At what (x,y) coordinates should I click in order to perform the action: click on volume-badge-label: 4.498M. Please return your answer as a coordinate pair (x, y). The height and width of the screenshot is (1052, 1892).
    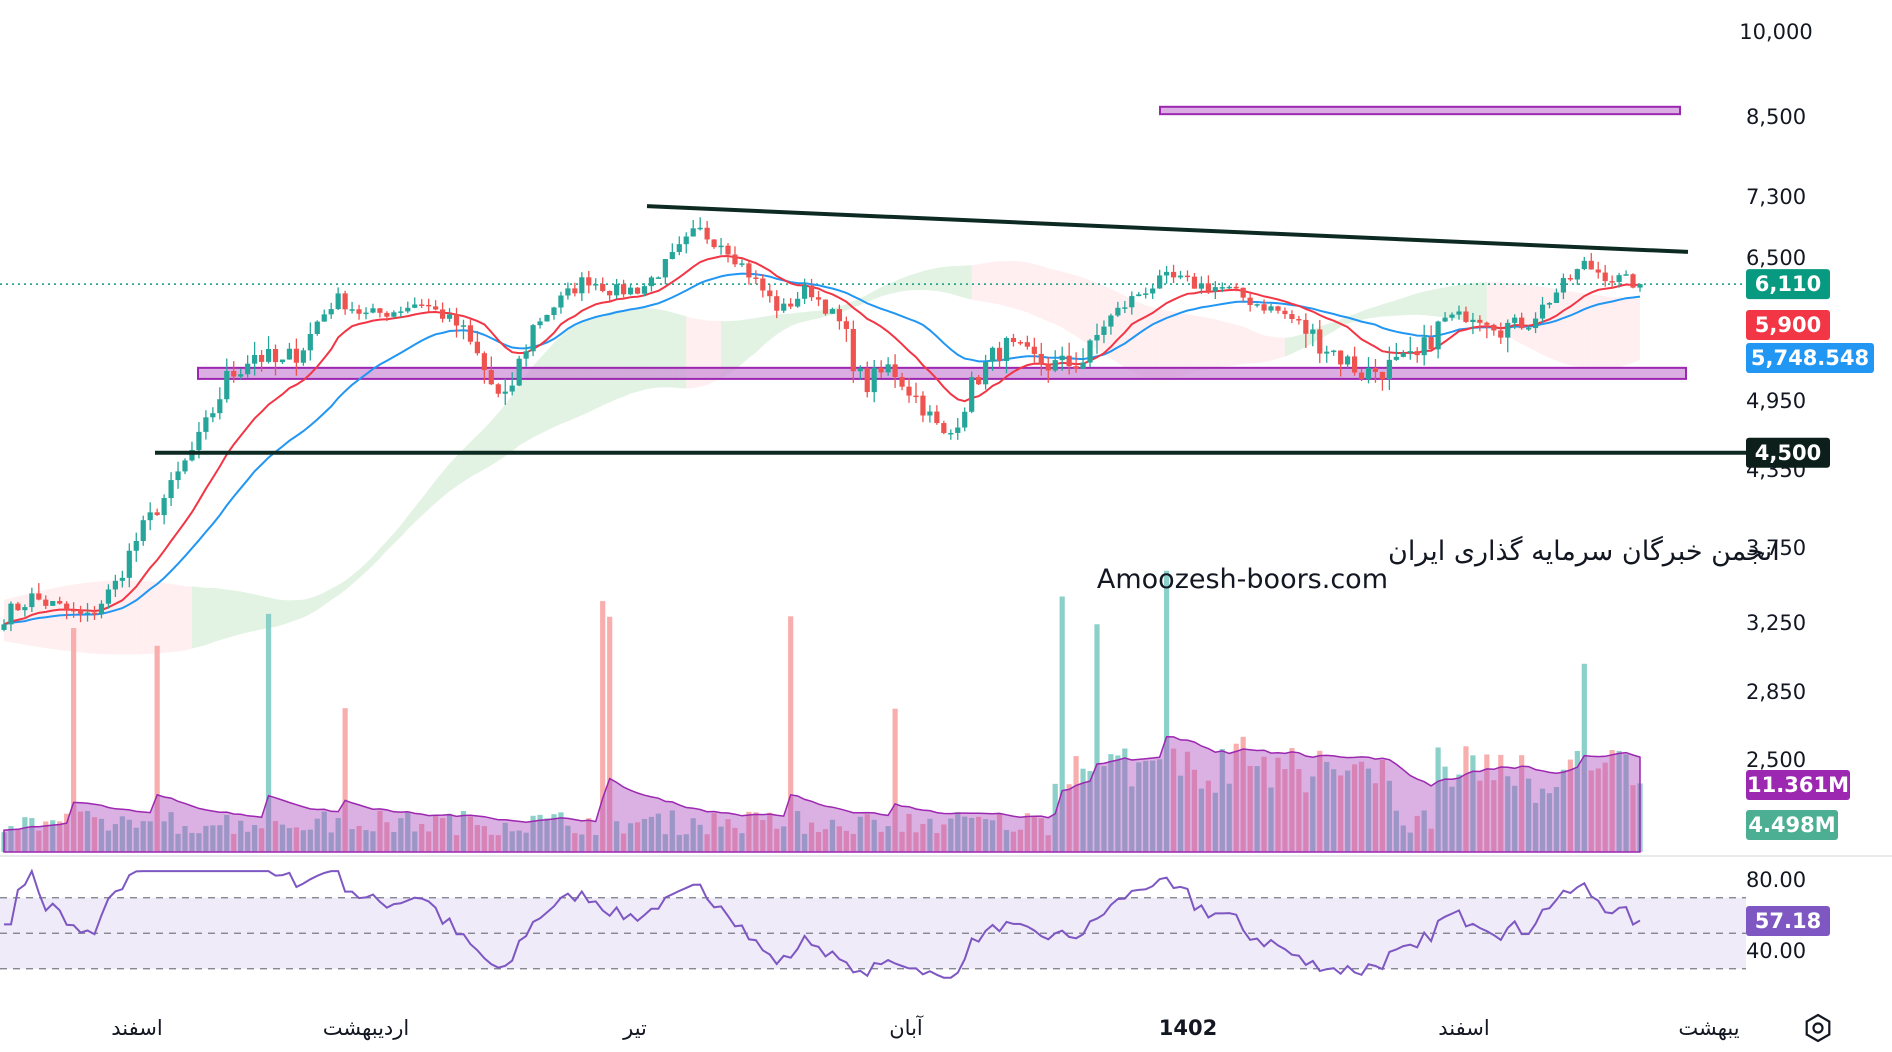
    Looking at the image, I should click on (1791, 825).